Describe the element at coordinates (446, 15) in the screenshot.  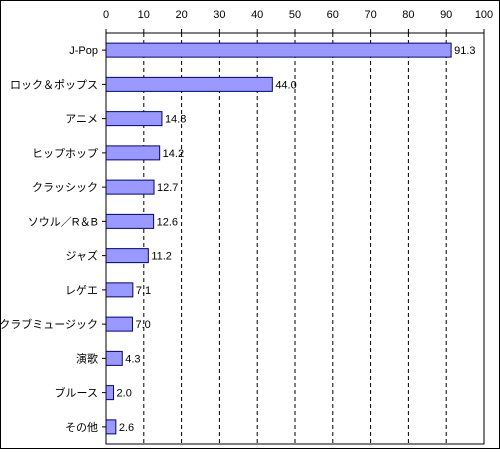
I see `x-tick-label: 90` at that location.